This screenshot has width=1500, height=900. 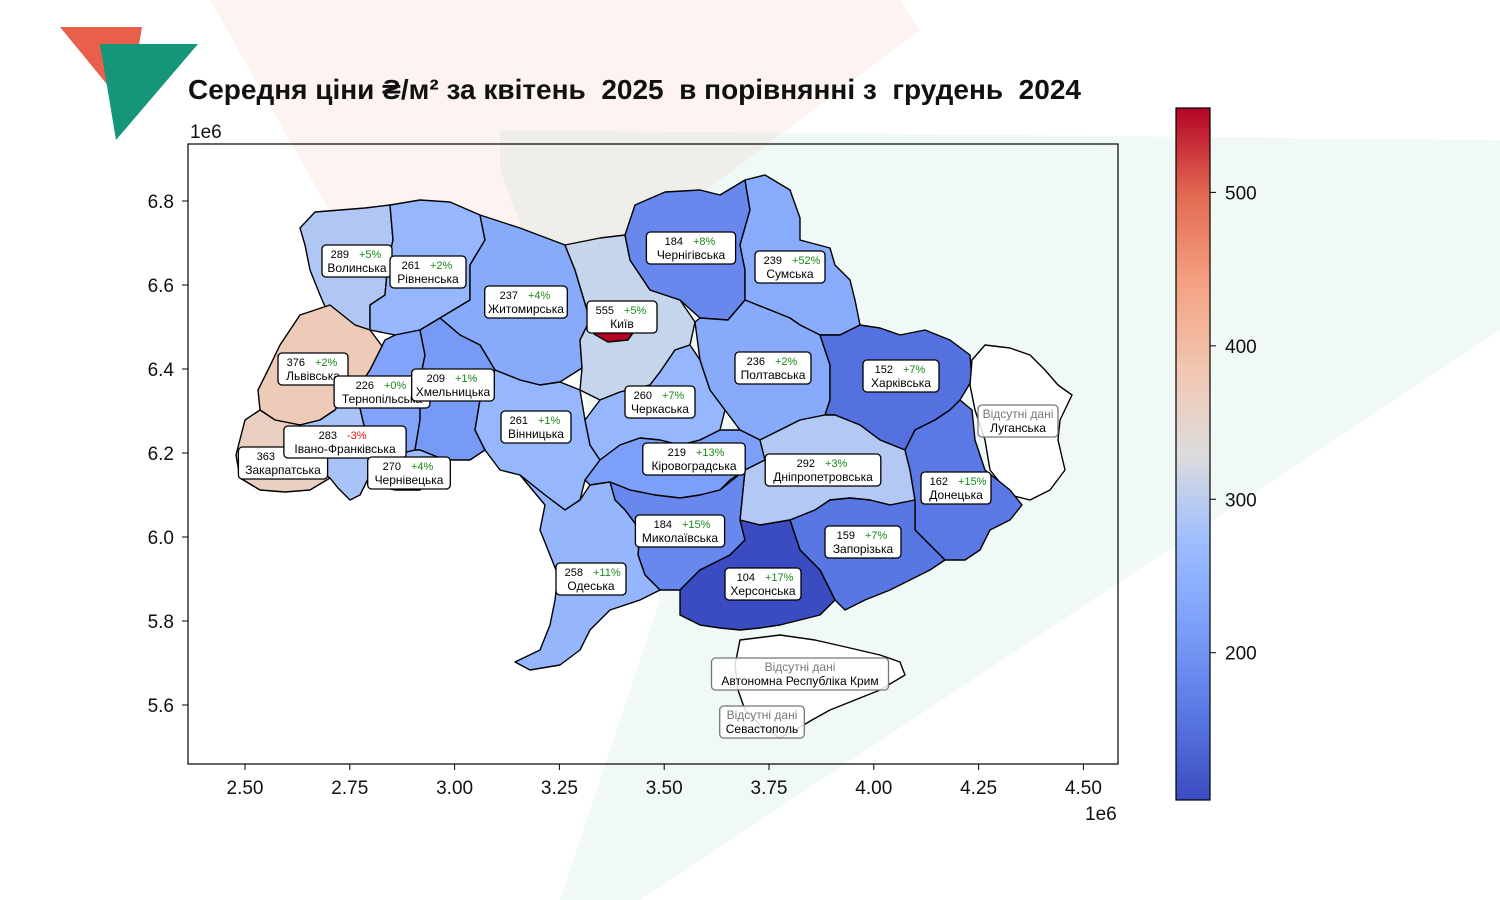 I want to click on region-name: Закарпатська, so click(x=283, y=470).